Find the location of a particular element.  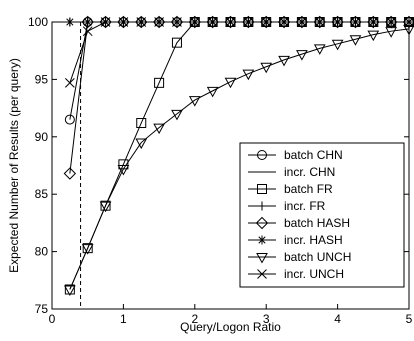

legend-label: incr. FR is located at coordinates (305, 206).